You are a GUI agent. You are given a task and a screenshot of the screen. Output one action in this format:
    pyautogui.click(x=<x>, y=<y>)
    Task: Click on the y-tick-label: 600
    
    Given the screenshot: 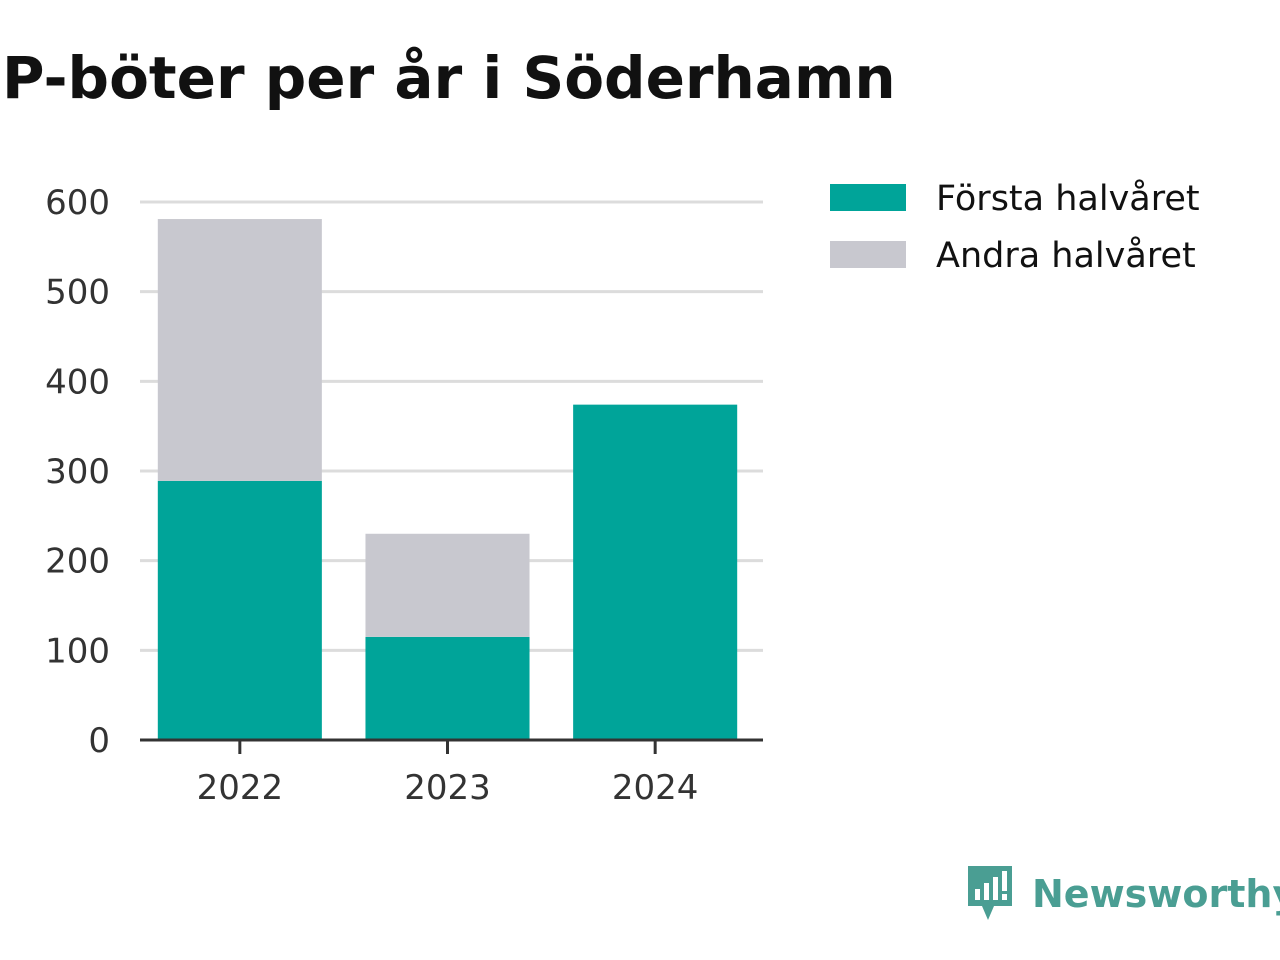 What is the action you would take?
    pyautogui.click(x=77, y=203)
    